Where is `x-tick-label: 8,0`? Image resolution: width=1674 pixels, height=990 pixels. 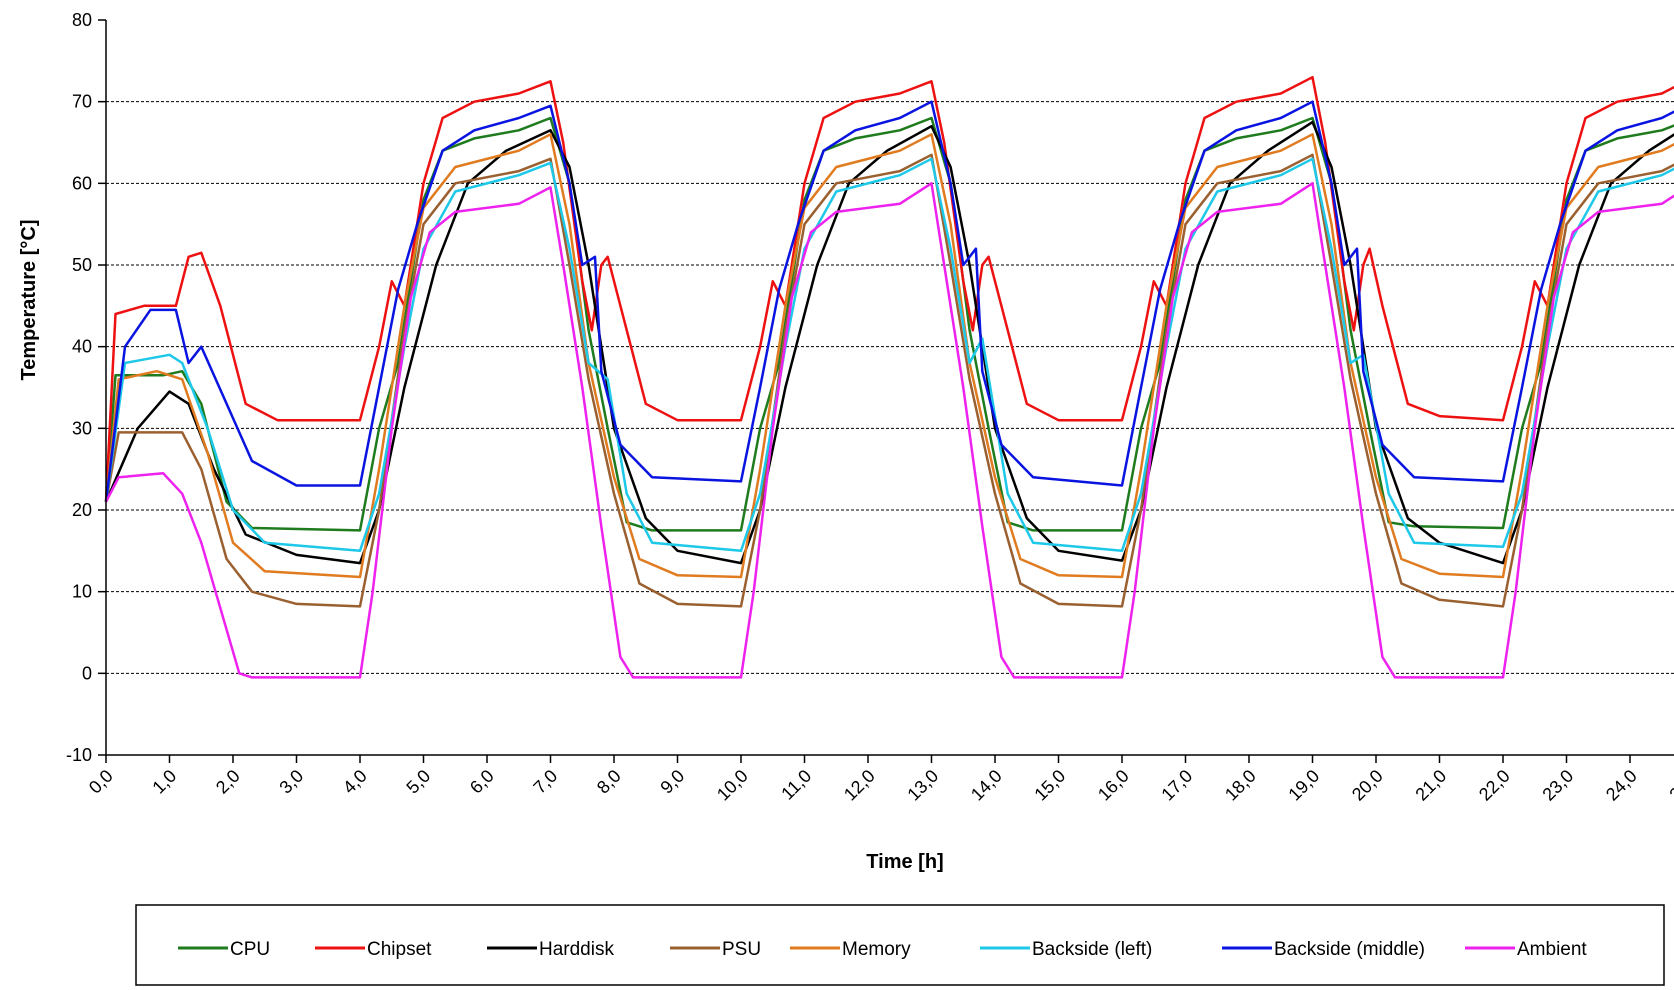 x-tick-label: 8,0 is located at coordinates (609, 782).